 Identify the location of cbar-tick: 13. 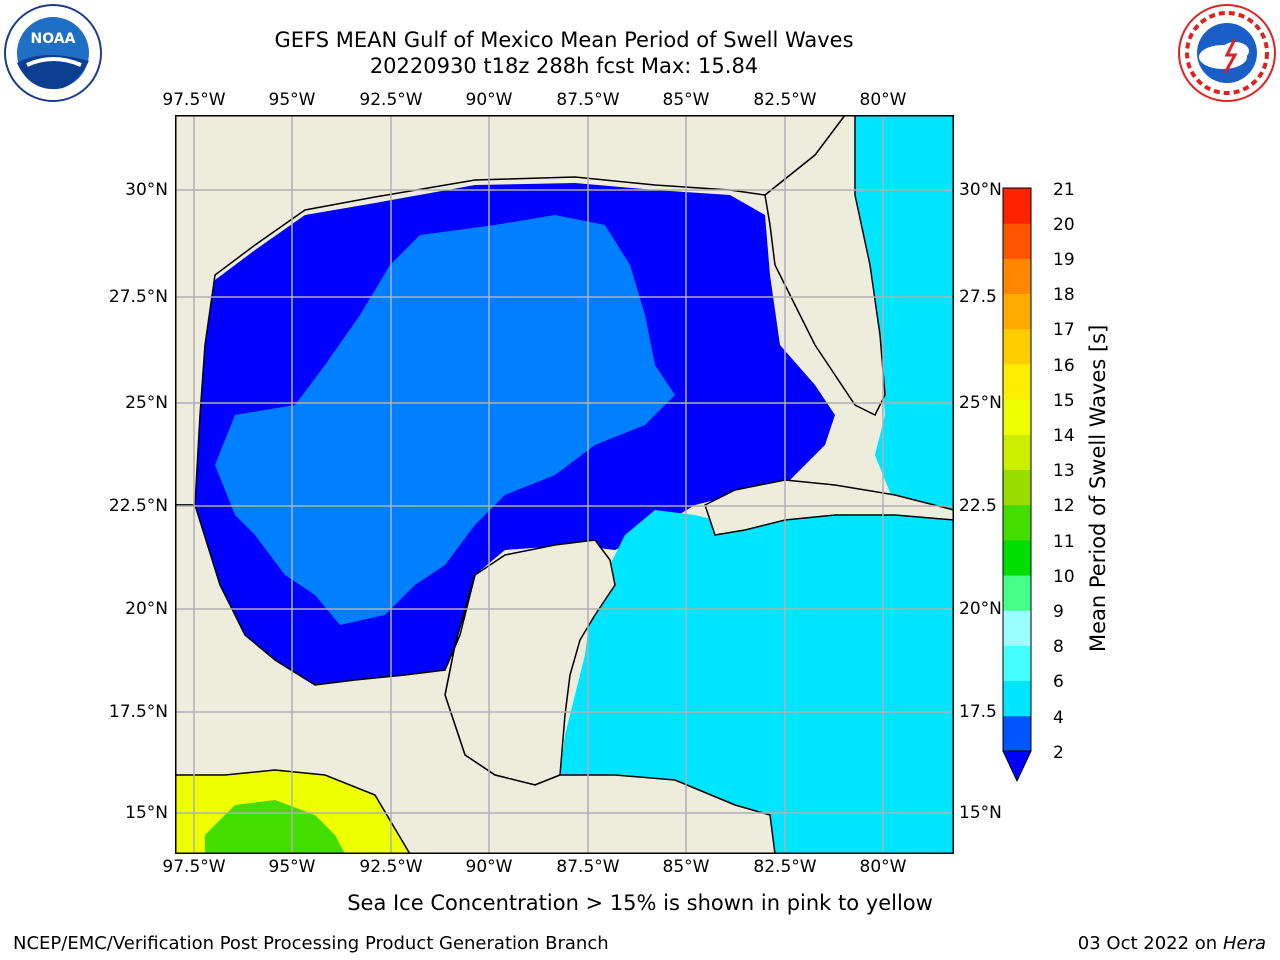
(1064, 471).